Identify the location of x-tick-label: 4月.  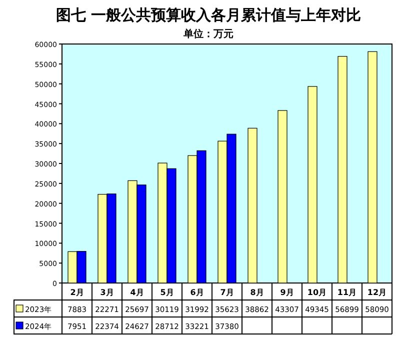
(137, 292).